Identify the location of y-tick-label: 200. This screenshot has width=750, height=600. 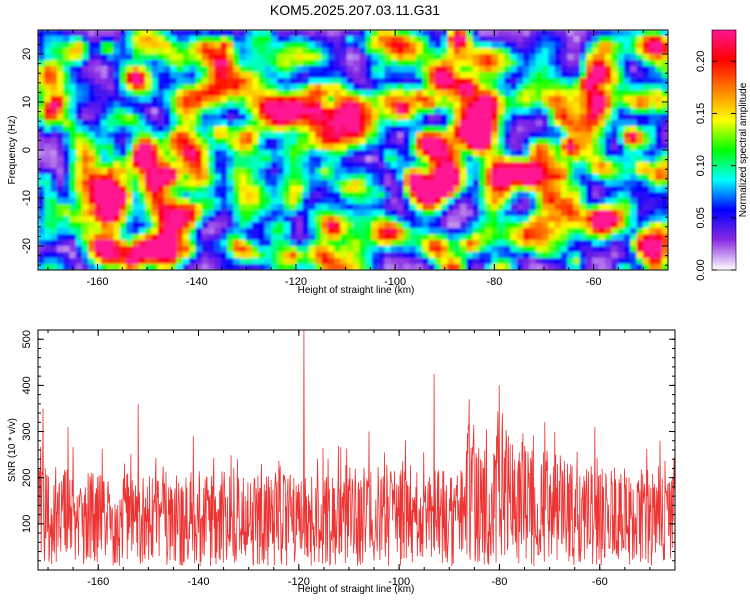
(27, 478).